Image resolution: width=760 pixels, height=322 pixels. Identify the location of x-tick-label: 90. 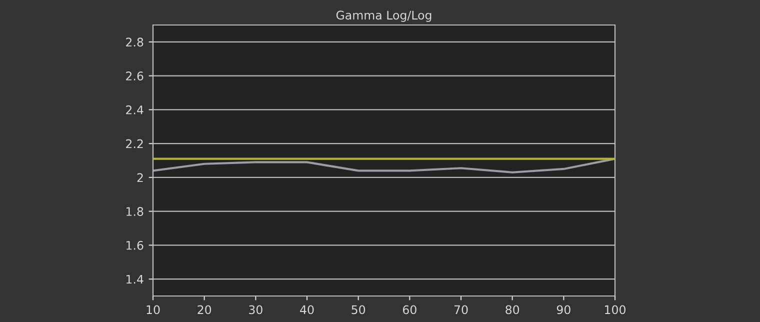
(563, 309).